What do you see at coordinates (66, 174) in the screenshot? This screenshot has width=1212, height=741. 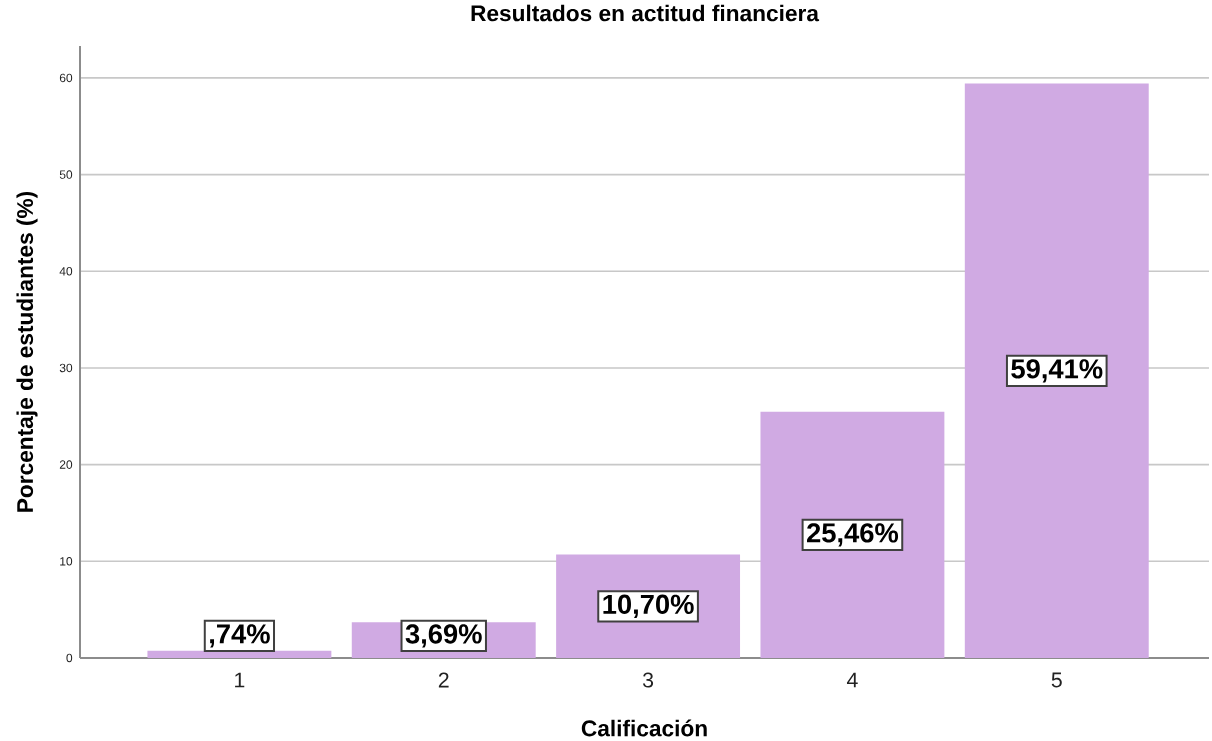 I see `y-tick-label: 50` at bounding box center [66, 174].